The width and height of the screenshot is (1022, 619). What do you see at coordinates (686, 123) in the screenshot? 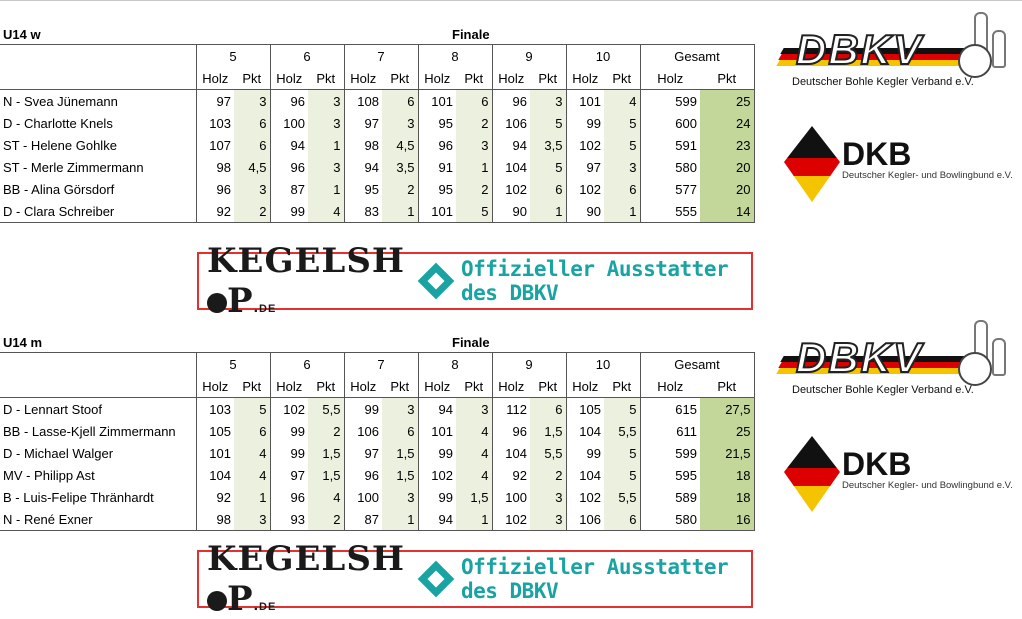
I see `total-holz-cell: 600` at bounding box center [686, 123].